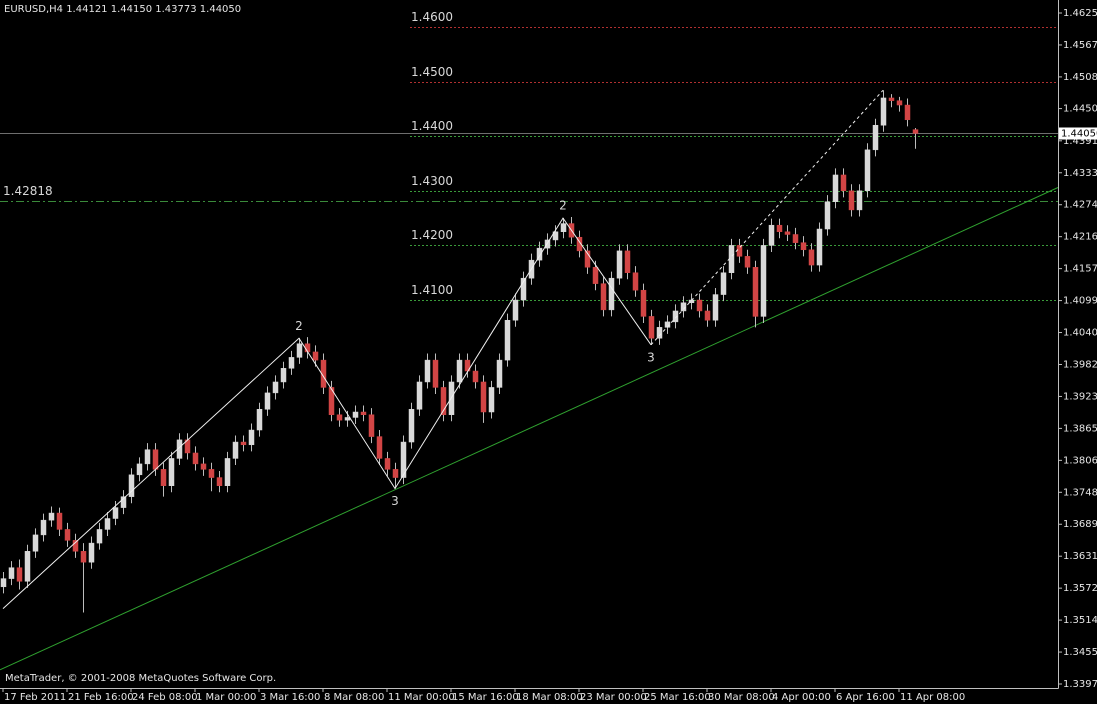  I want to click on bid-box, so click(1078, 133).